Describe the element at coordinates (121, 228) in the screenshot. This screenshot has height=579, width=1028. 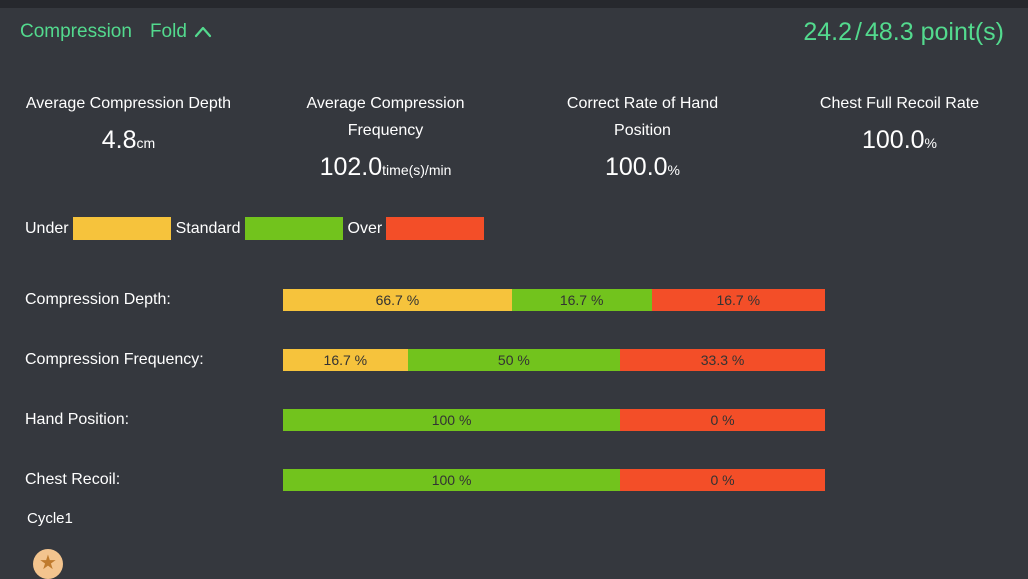
I see `legend-swatch-under` at that location.